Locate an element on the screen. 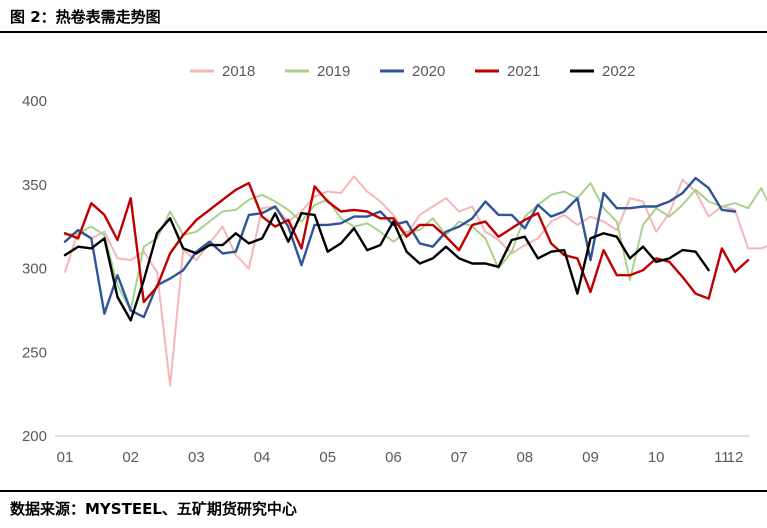 Image resolution: width=767 pixels, height=528 pixels. source-divider is located at coordinates (383, 491).